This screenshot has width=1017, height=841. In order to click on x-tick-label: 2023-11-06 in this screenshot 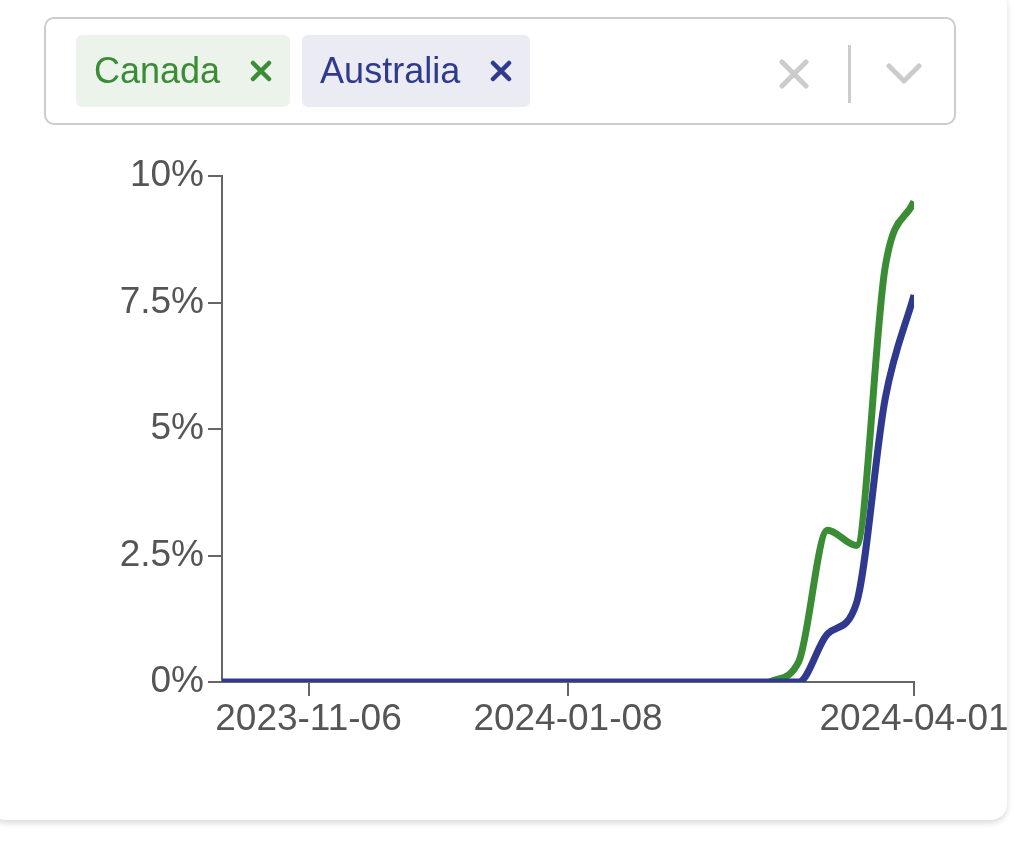, I will do `click(308, 718)`.